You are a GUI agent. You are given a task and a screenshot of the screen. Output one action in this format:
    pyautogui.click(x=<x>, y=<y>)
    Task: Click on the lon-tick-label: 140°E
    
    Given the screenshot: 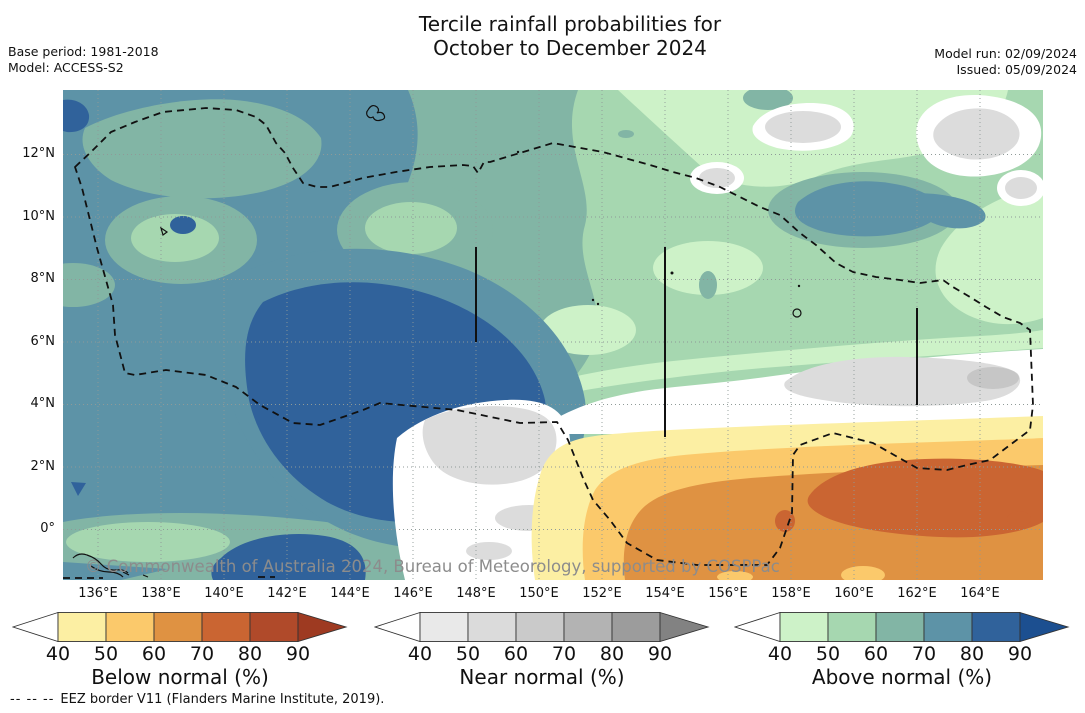 What is the action you would take?
    pyautogui.click(x=224, y=593)
    